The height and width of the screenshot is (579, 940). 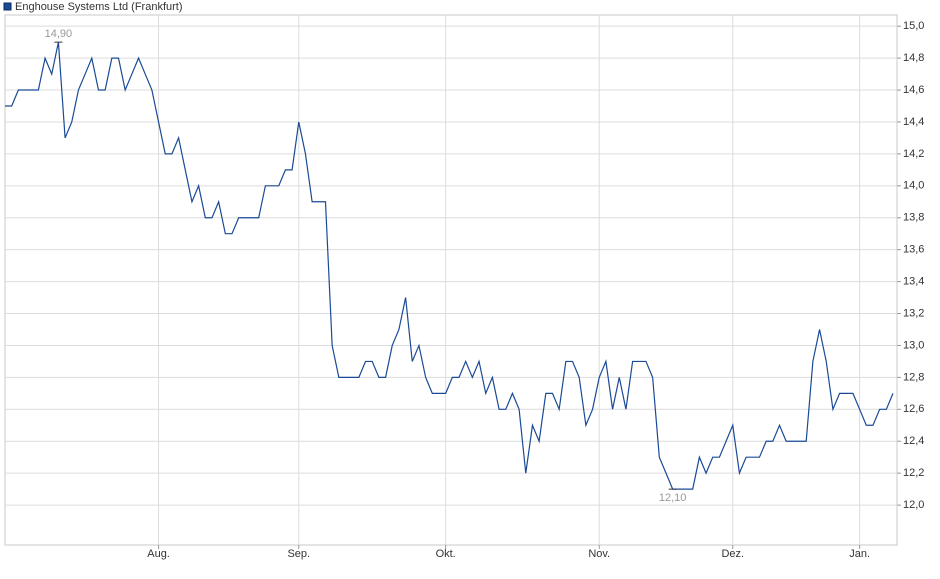 I want to click on x-tick-label: Dez., so click(x=732, y=554).